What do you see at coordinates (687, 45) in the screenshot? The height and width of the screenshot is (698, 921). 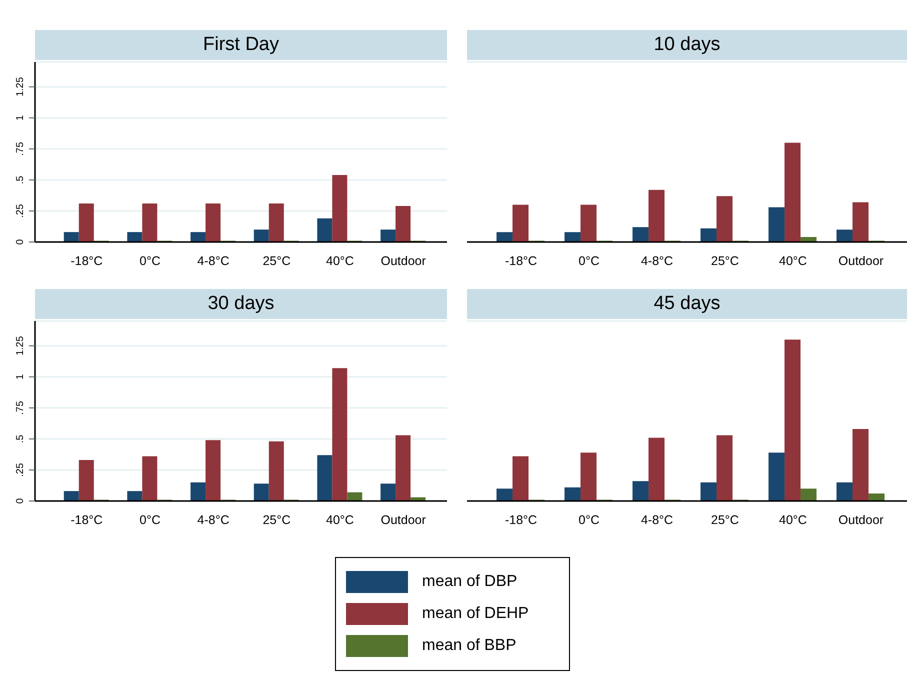 I see `chart-title: 10 days` at bounding box center [687, 45].